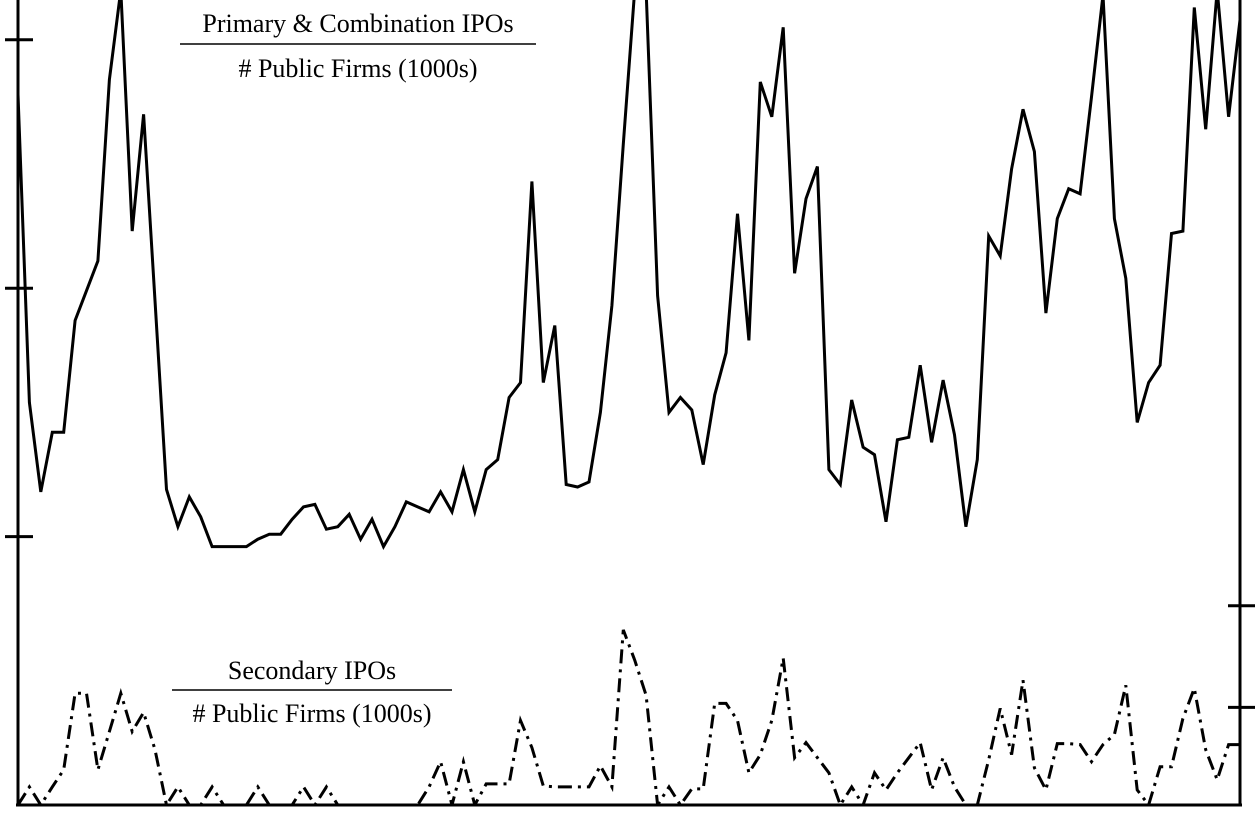 This screenshot has width=1255, height=823. What do you see at coordinates (312, 670) in the screenshot?
I see `annotation-numerator: Secondary IPOs` at bounding box center [312, 670].